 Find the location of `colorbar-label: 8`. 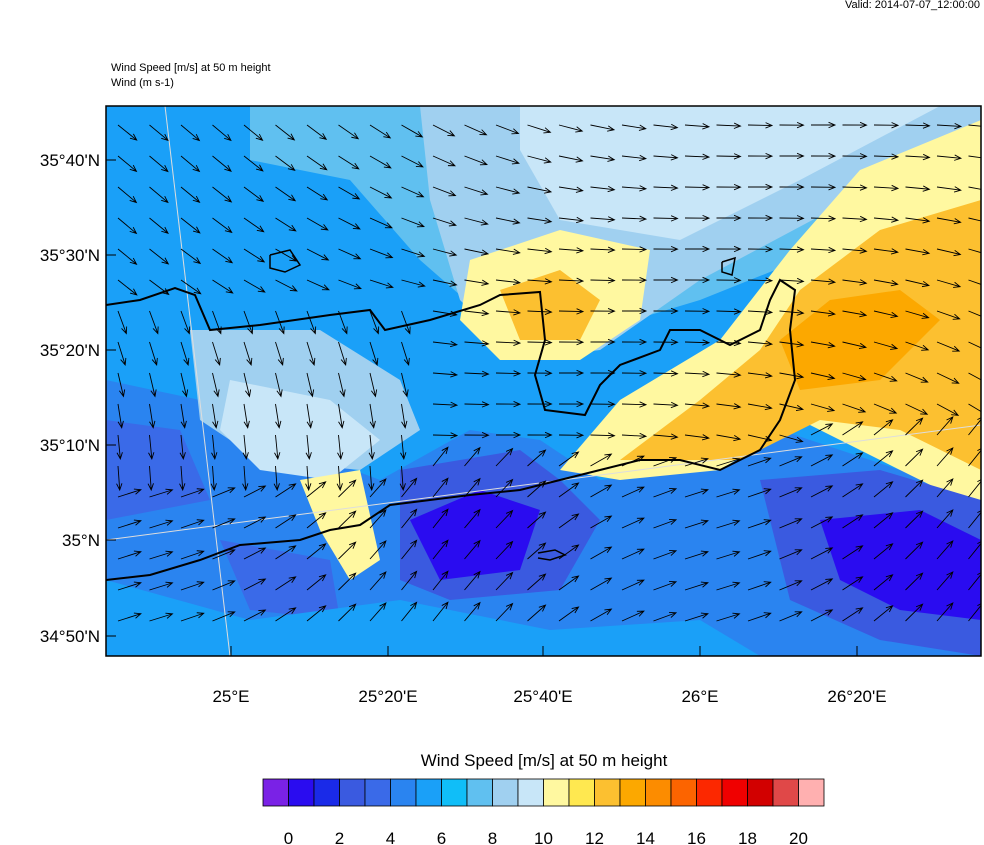

colorbar-label: 8 is located at coordinates (492, 837).